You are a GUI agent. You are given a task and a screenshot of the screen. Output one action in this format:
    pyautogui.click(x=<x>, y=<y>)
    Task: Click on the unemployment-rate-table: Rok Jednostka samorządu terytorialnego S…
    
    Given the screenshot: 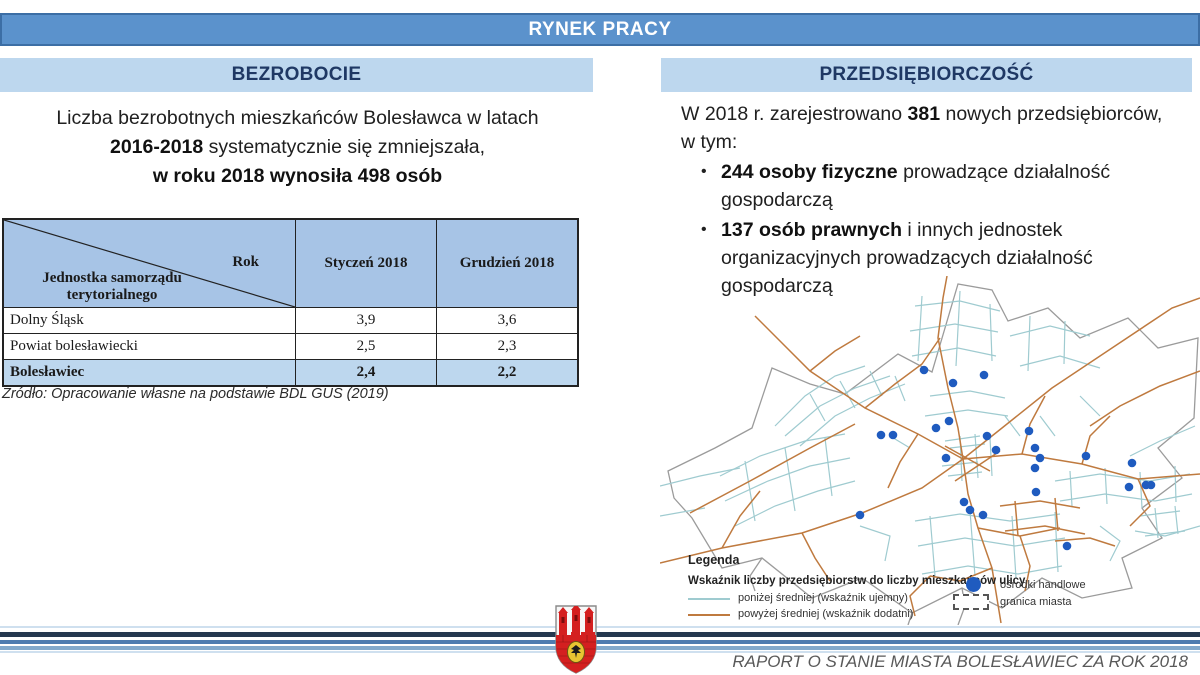 What is the action you would take?
    pyautogui.click(x=290, y=302)
    